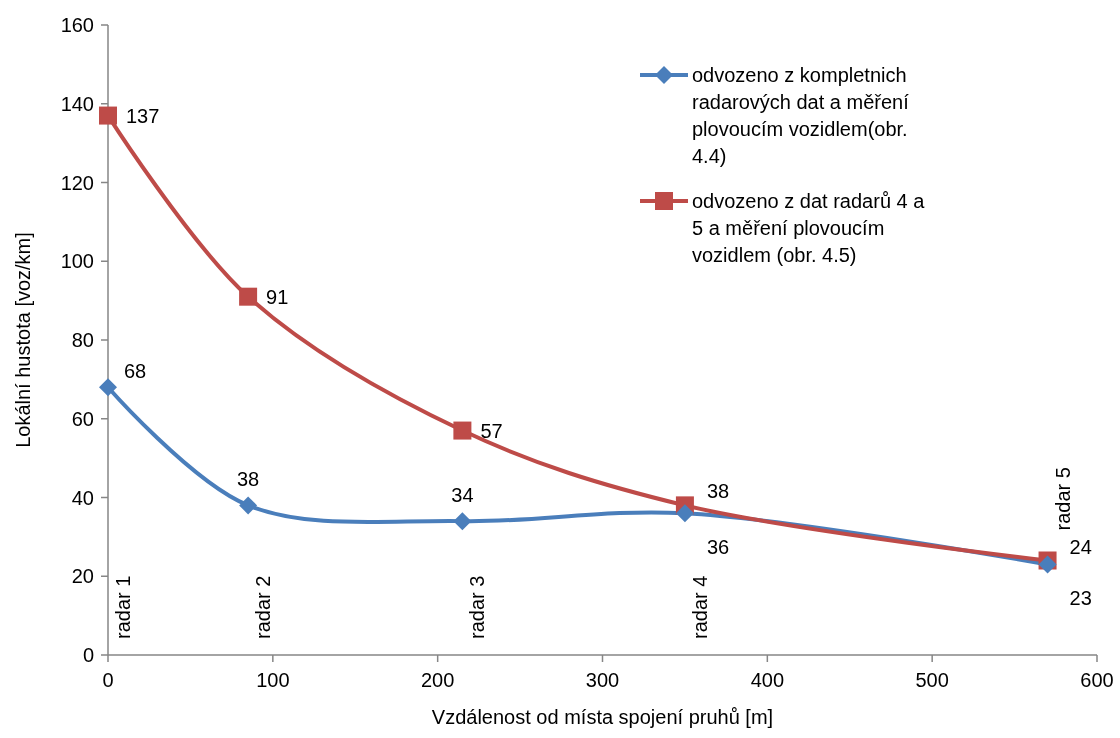  Describe the element at coordinates (437, 680) in the screenshot. I see `x-tick-label: 200` at that location.